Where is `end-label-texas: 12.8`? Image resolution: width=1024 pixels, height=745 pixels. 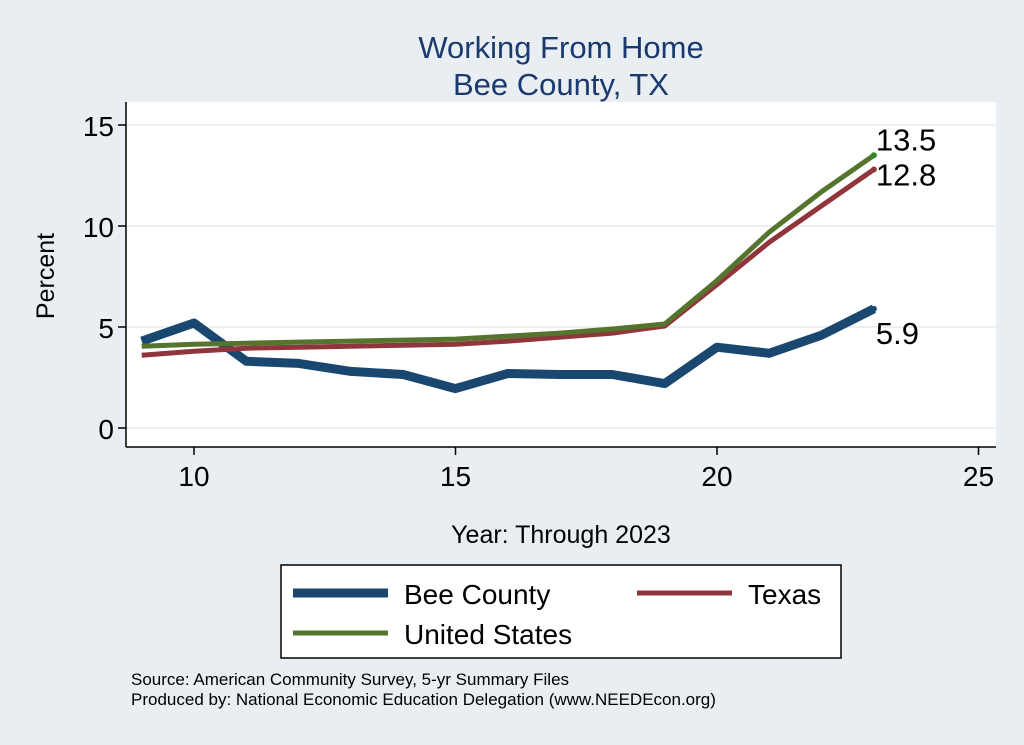
end-label-texas: 12.8 is located at coordinates (906, 174).